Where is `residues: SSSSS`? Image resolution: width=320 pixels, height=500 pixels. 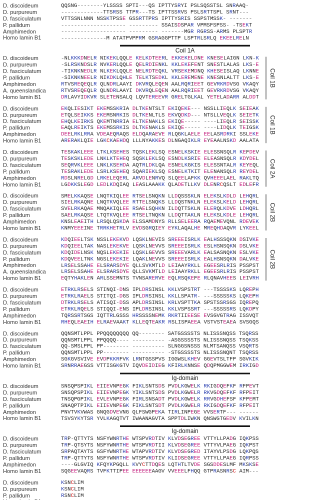 residues: SSSSS is located at coordinates (221, 310).